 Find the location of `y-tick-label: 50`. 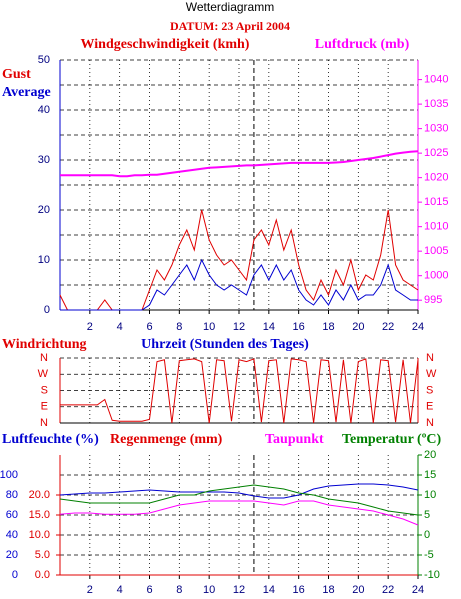

y-tick-label: 50 is located at coordinates (44, 60).